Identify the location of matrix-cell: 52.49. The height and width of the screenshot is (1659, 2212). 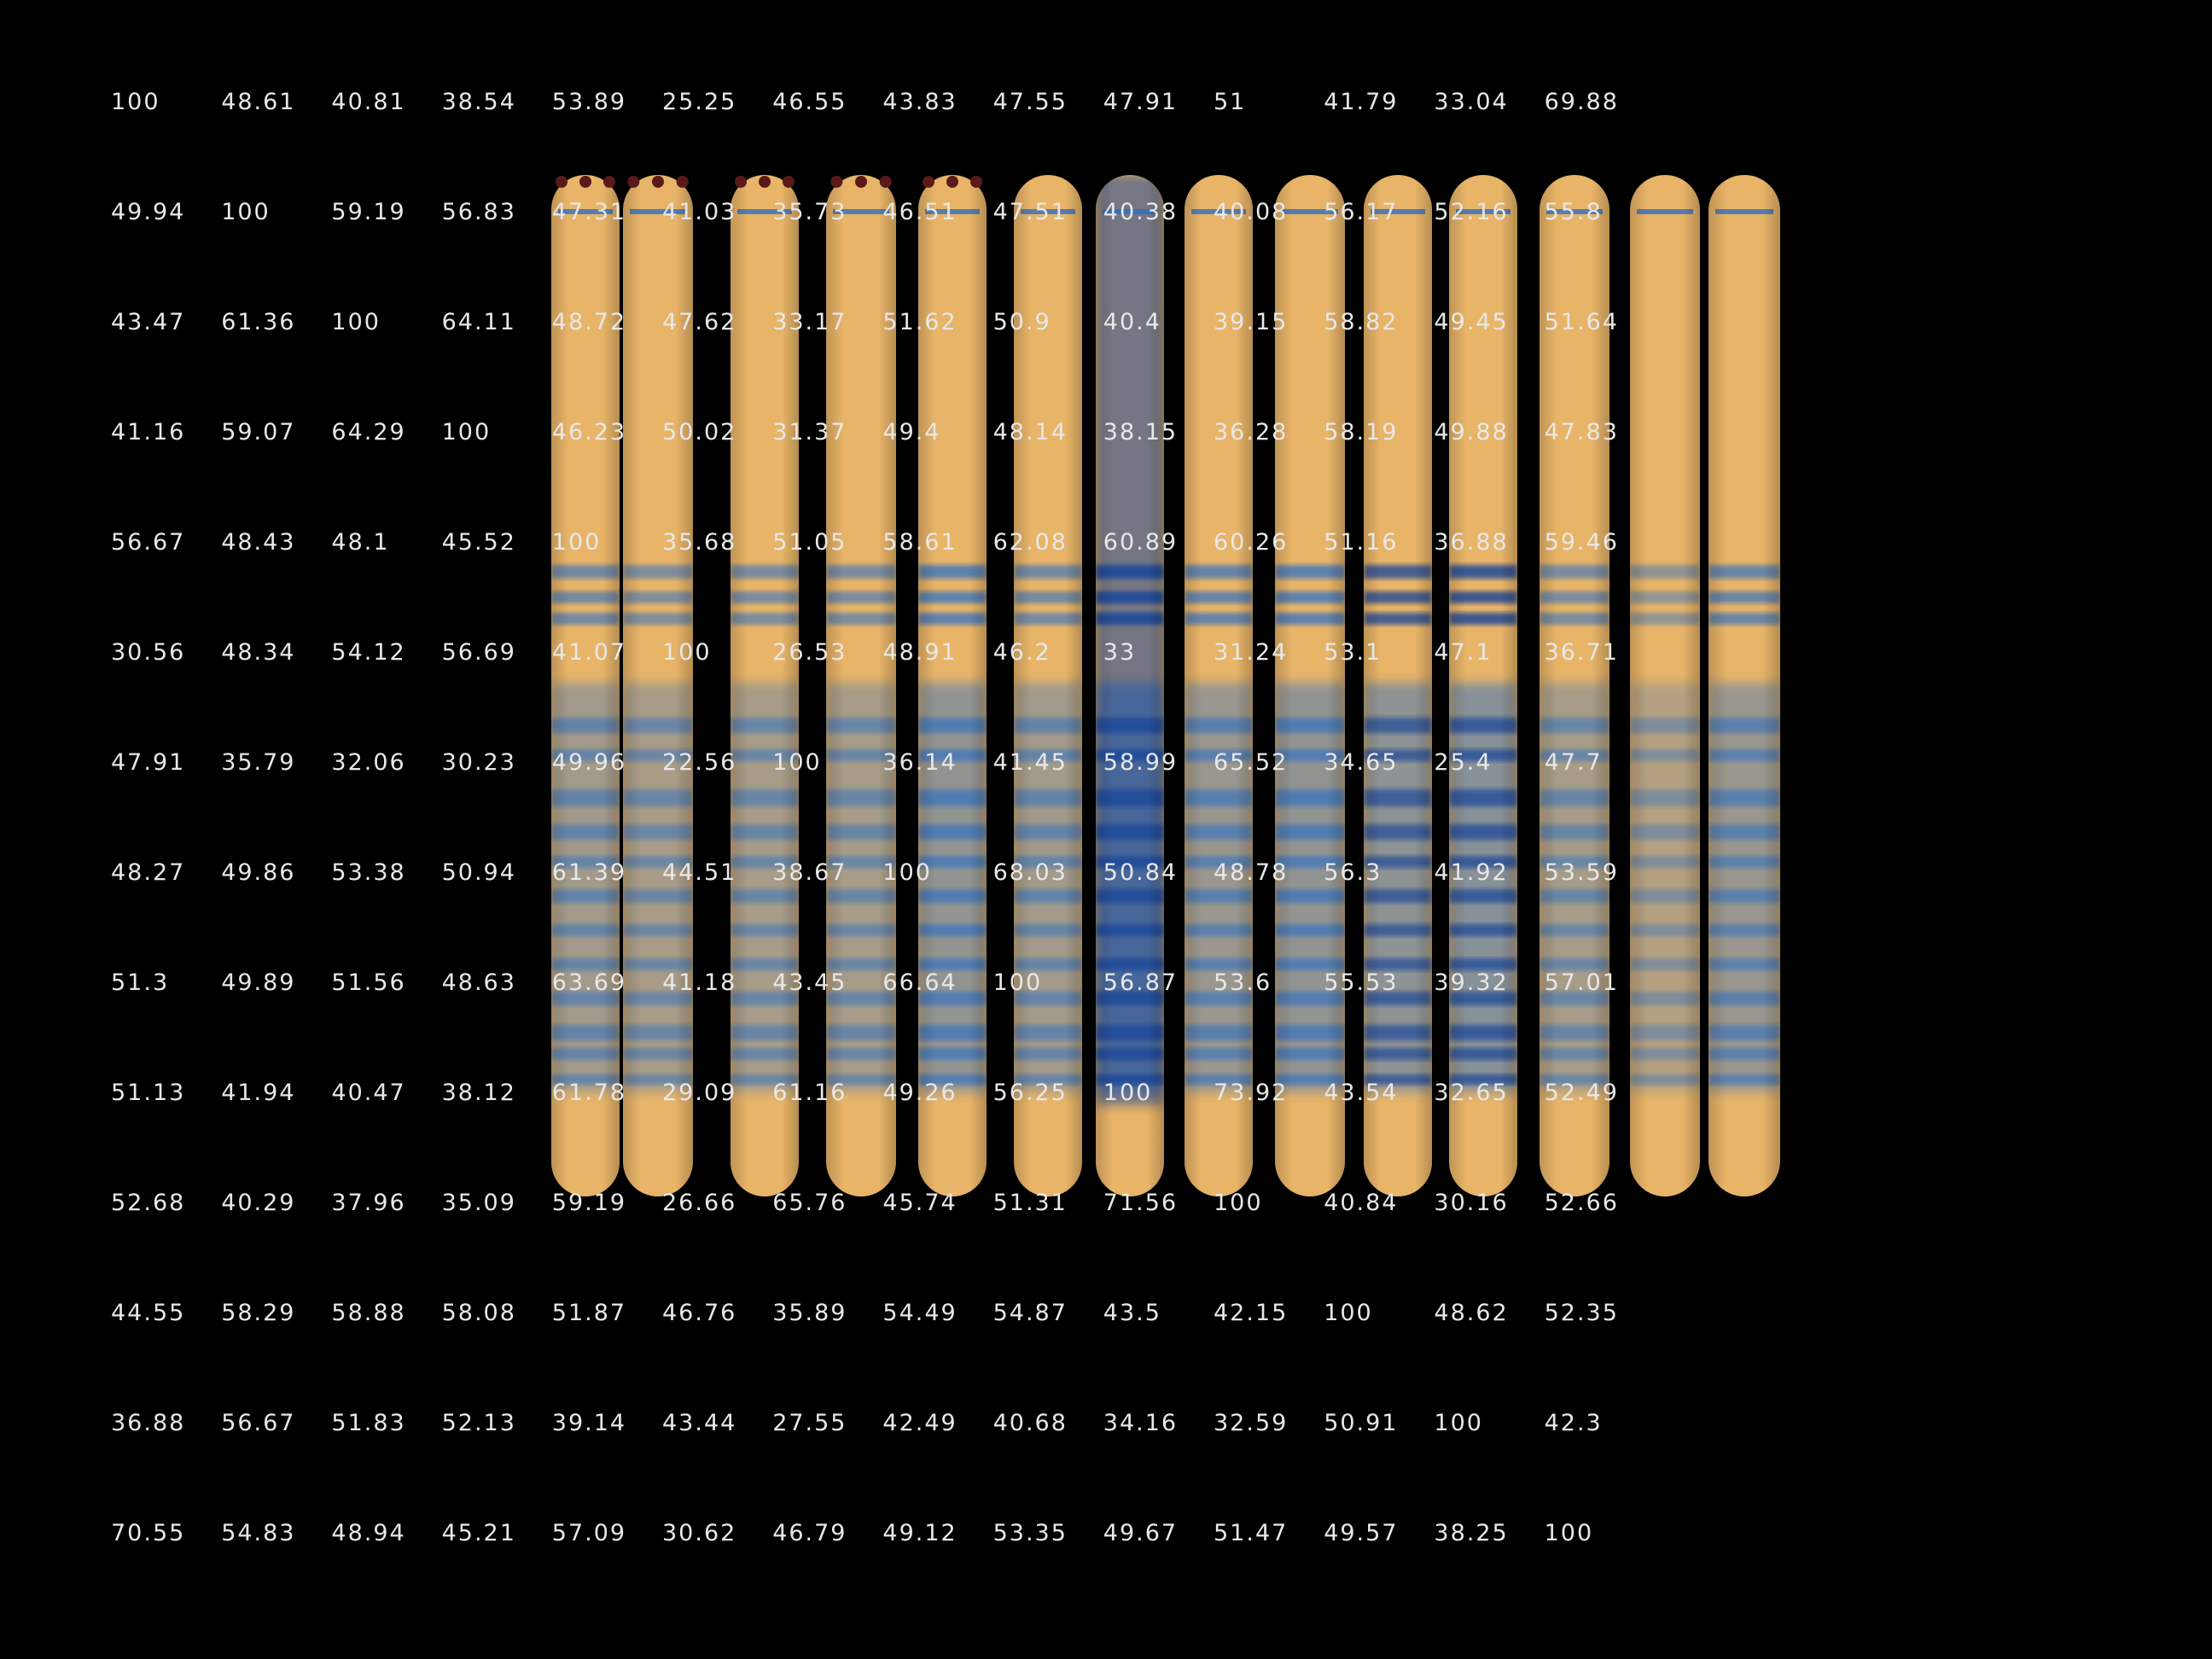
(1581, 1093).